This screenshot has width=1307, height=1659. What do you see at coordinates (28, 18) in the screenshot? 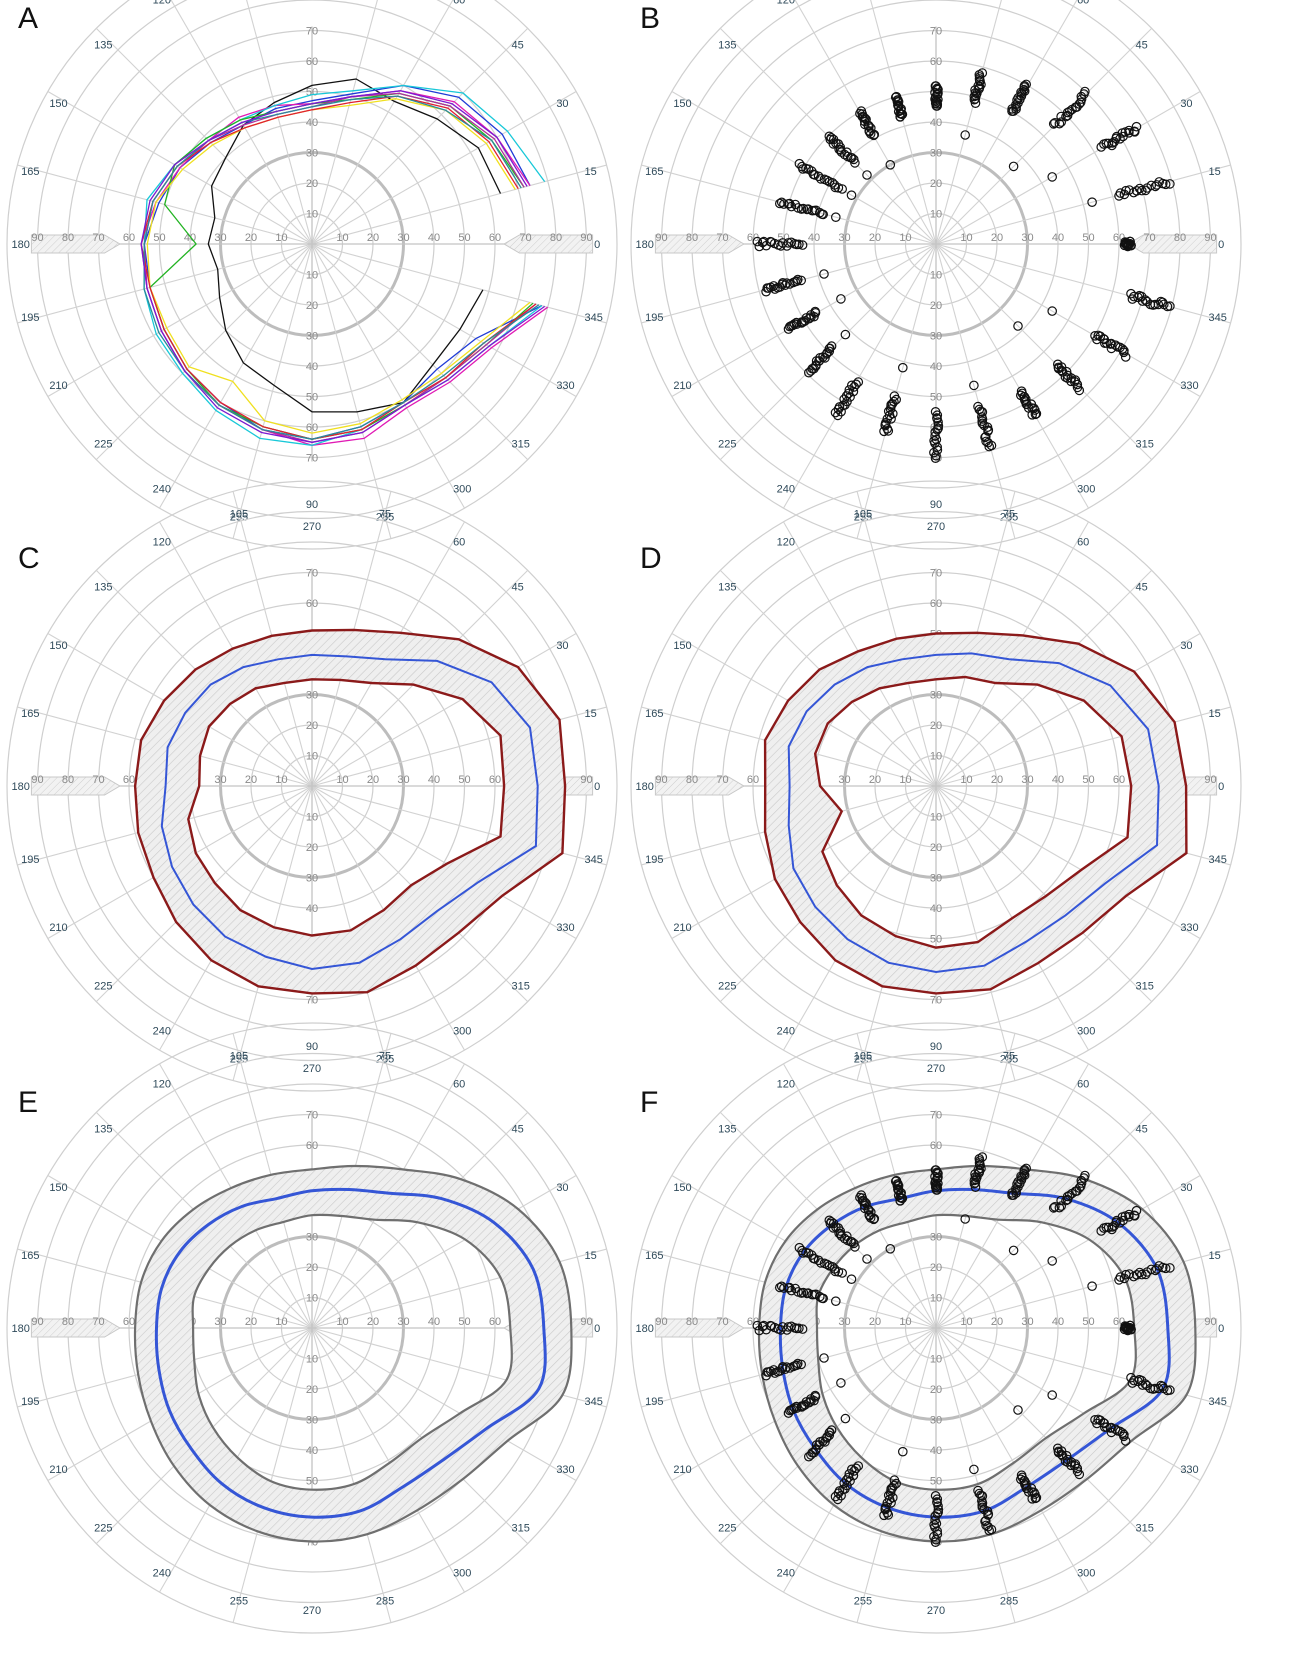
I see `panel-letter: A` at bounding box center [28, 18].